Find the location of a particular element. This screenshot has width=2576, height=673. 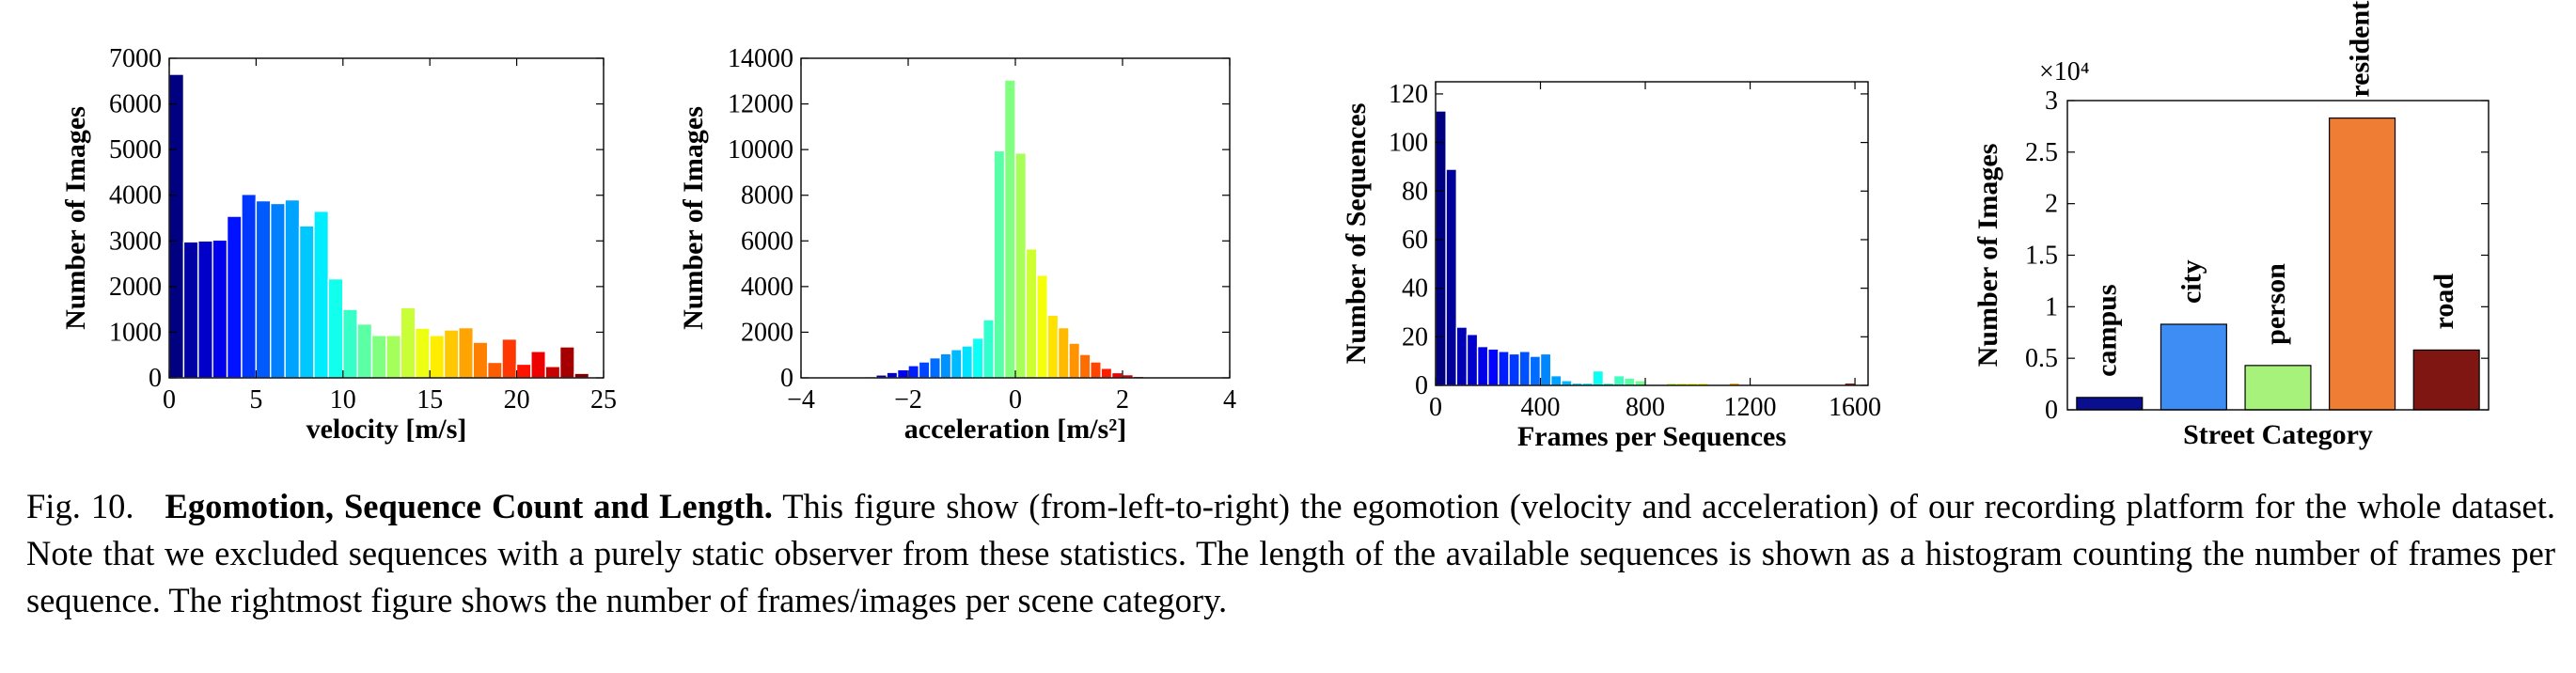

x-axis-label: Street Category is located at coordinates (2278, 434).